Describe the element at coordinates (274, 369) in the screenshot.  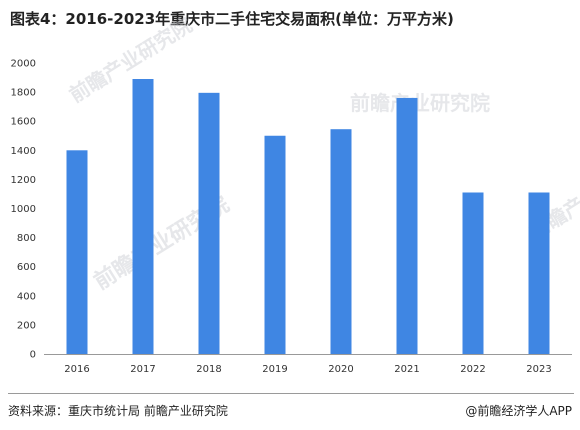
I see `x-tick-label: 2019` at that location.